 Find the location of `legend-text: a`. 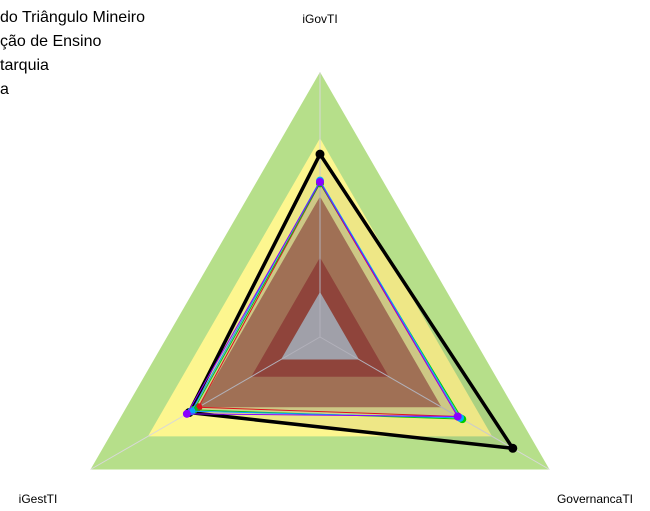

legend-text: a is located at coordinates (4, 89).